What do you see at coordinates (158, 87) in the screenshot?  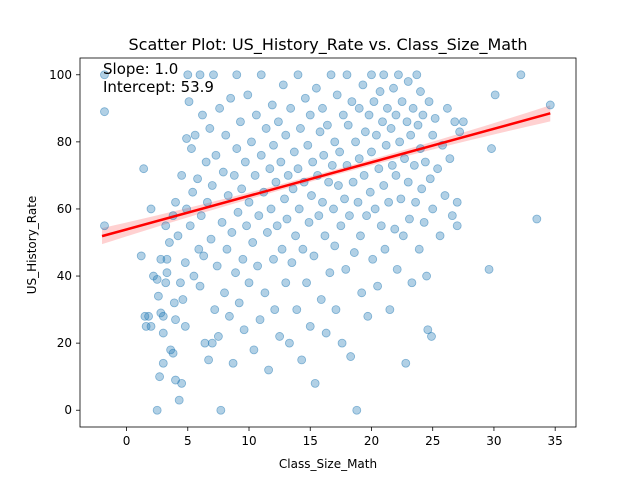 I see `intercept-annotation: Intercept: 53.9` at bounding box center [158, 87].